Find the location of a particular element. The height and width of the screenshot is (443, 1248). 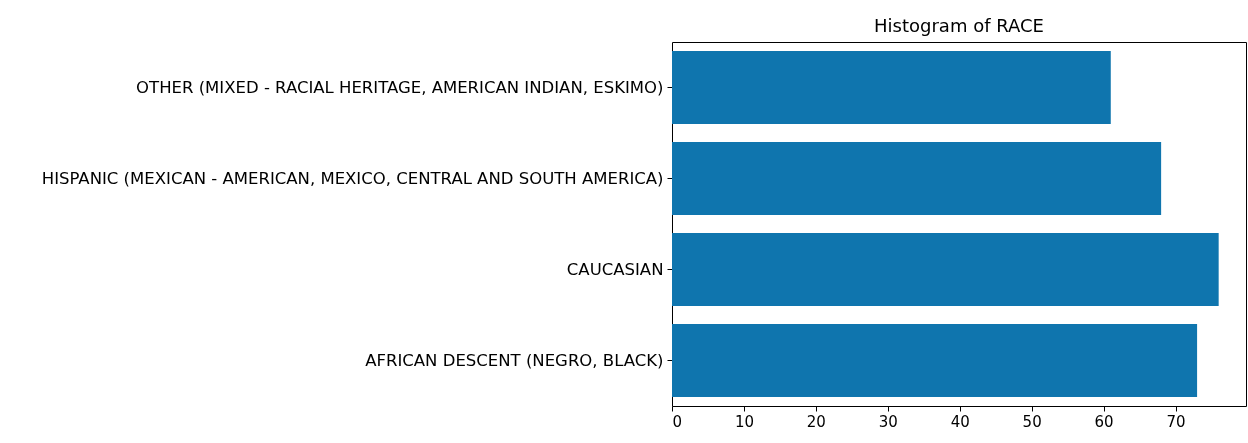

x-tick-label: 50 is located at coordinates (1032, 421).